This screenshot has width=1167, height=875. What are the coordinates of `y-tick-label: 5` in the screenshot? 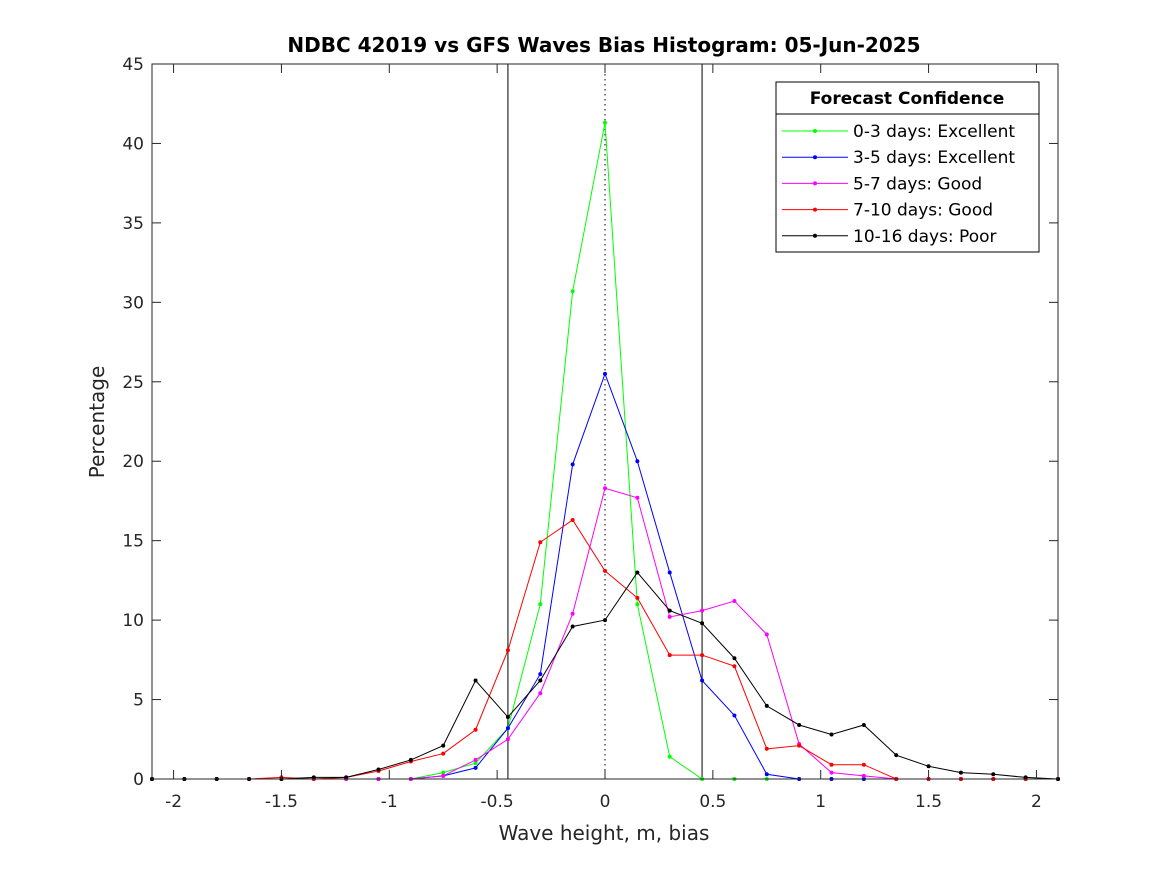 It's located at (138, 701).